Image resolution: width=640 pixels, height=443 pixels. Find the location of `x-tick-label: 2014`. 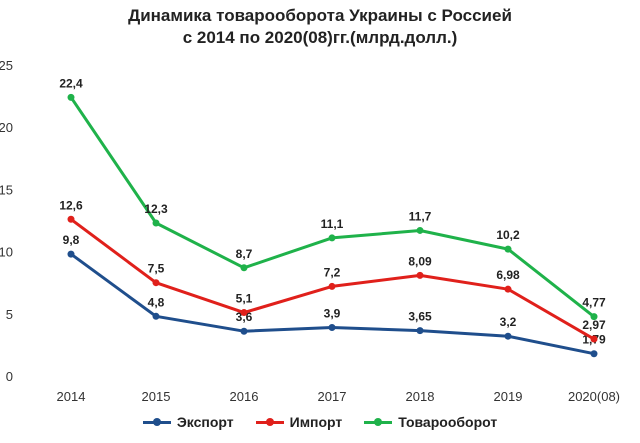

x-tick-label: 2014 is located at coordinates (71, 396).